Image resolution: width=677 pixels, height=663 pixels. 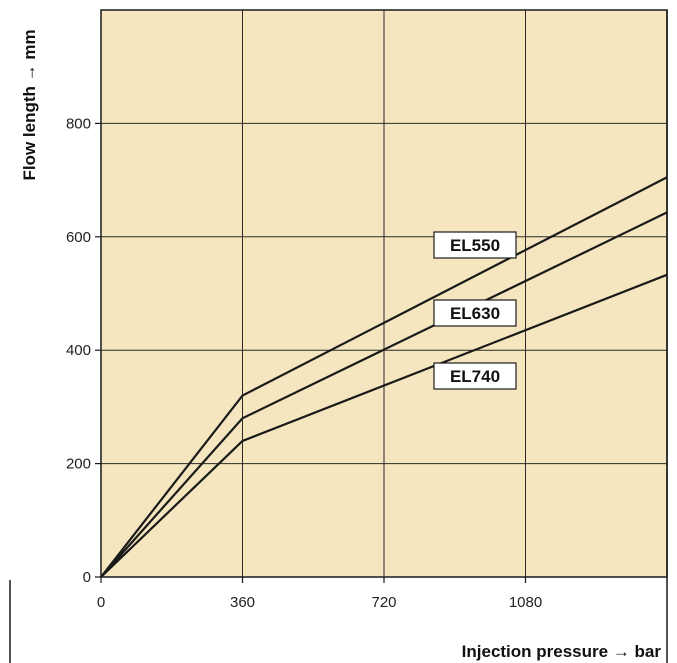 What do you see at coordinates (78, 123) in the screenshot?
I see `y-tick-label: 800` at bounding box center [78, 123].